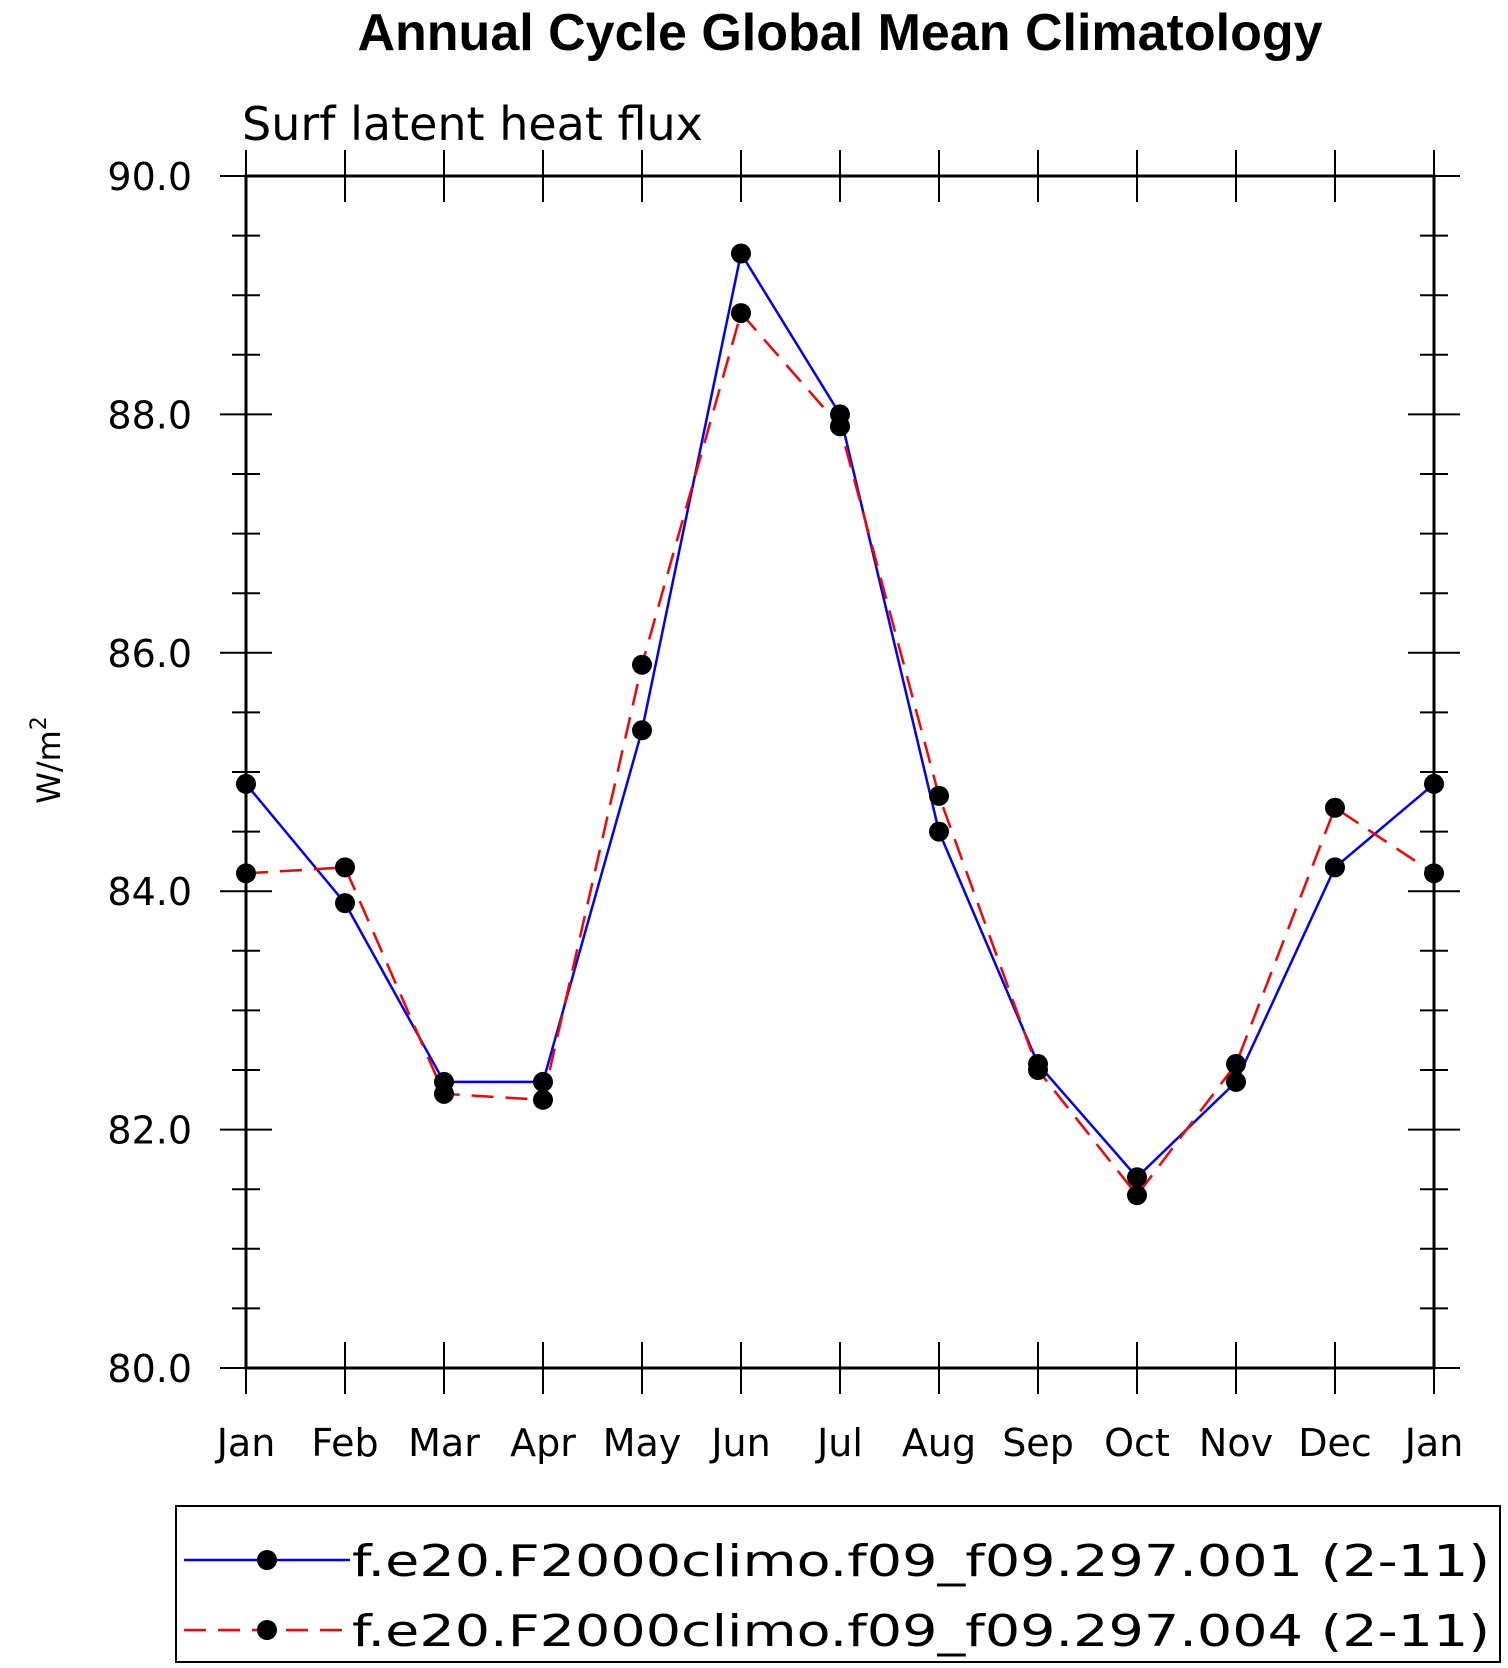 The width and height of the screenshot is (1508, 1668). What do you see at coordinates (543, 1443) in the screenshot?
I see `x-tick-label: Apr` at bounding box center [543, 1443].